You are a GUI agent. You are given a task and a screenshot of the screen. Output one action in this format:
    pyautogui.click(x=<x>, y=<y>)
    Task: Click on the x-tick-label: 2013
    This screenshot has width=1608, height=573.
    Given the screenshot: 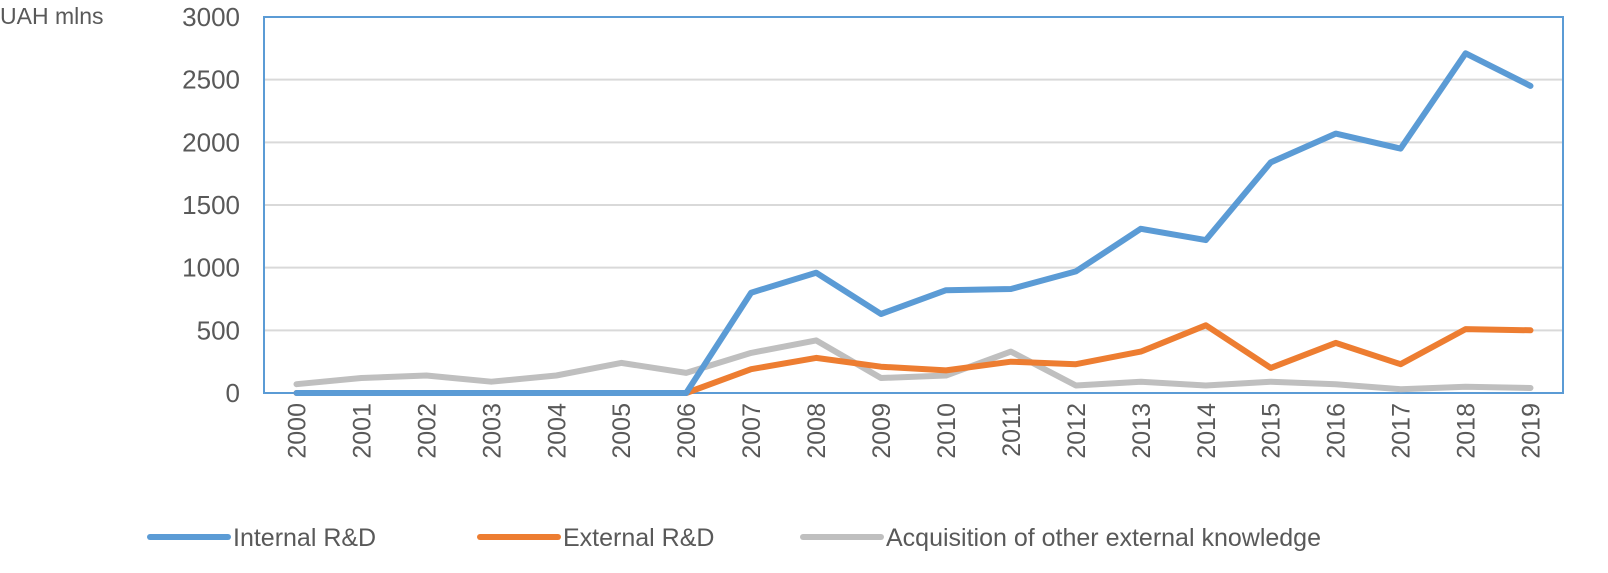 What is the action you would take?
    pyautogui.click(x=1142, y=431)
    